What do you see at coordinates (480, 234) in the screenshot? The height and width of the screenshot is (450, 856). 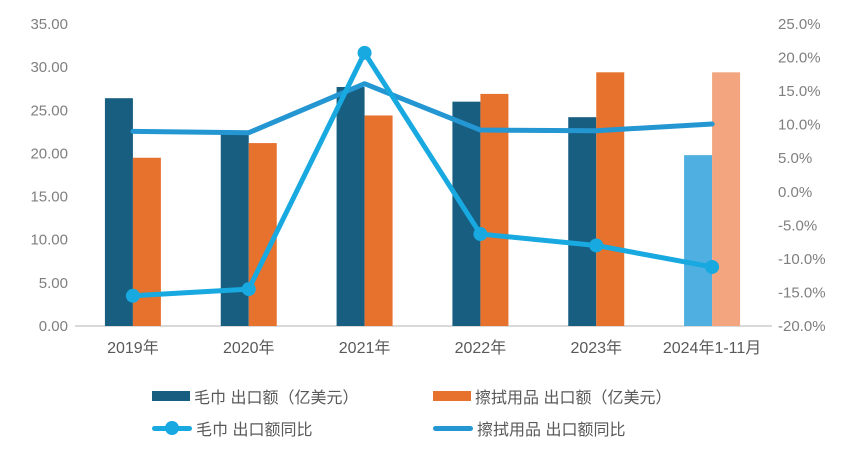 I see `marker-毛巾 出口额同比-2022年` at bounding box center [480, 234].